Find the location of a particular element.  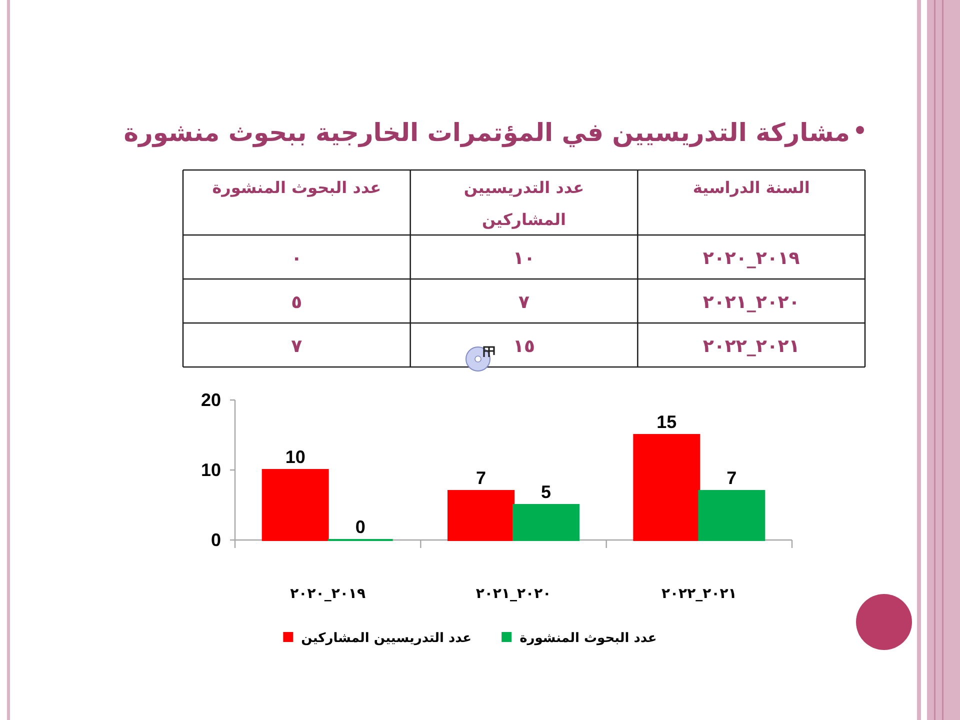

data-label: 10 is located at coordinates (295, 457).